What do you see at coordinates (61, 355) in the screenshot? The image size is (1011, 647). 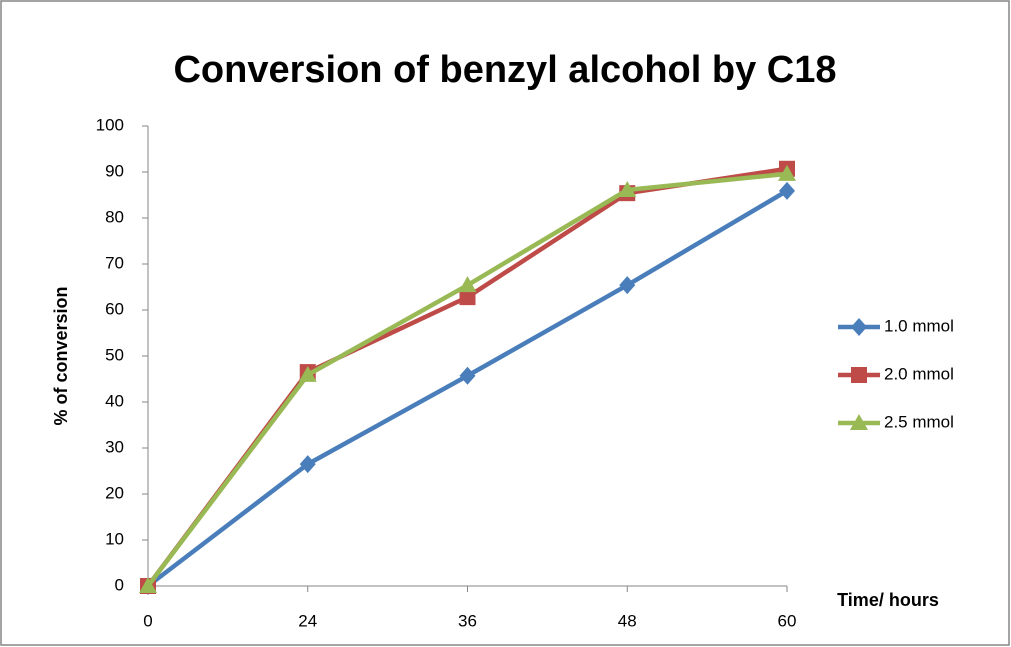 I see `y-axis-title: % of conversion` at bounding box center [61, 355].